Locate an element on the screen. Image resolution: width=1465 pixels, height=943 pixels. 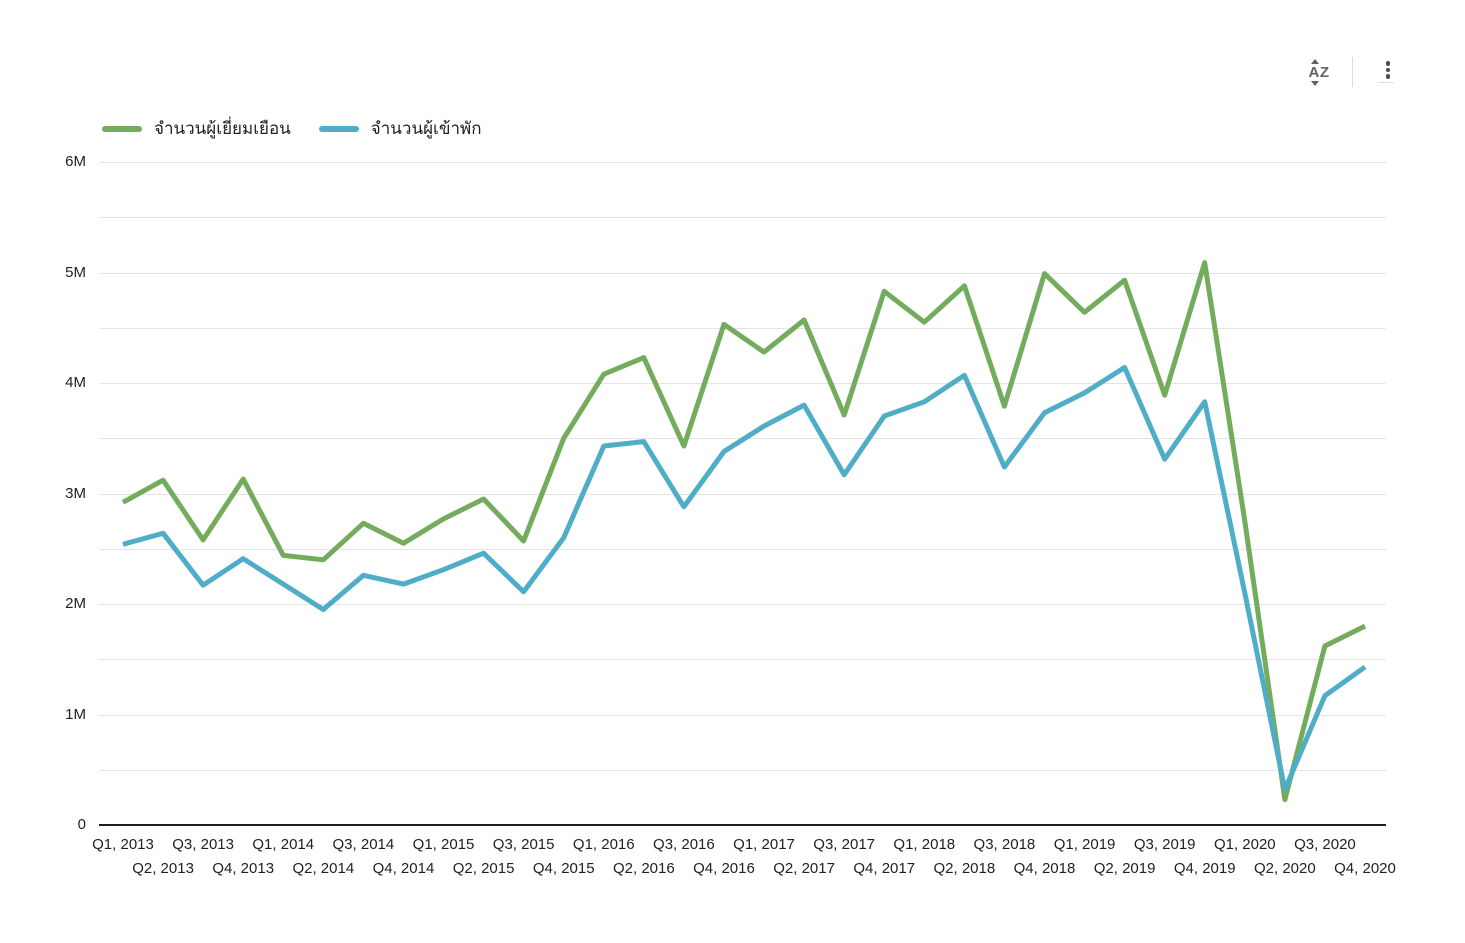
y-tick-label: 1M is located at coordinates (75, 714).